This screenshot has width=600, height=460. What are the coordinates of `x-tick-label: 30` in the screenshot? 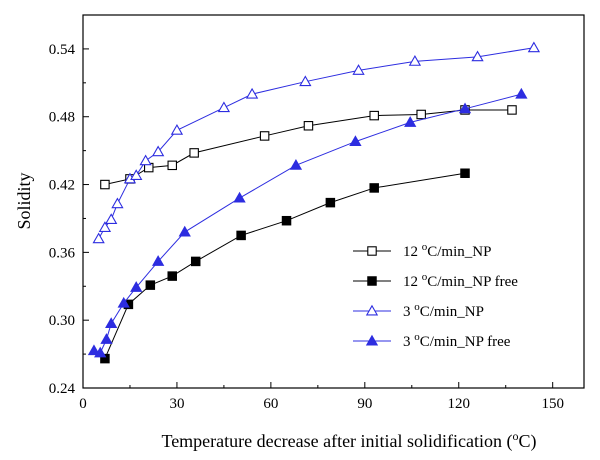 It's located at (176, 404).